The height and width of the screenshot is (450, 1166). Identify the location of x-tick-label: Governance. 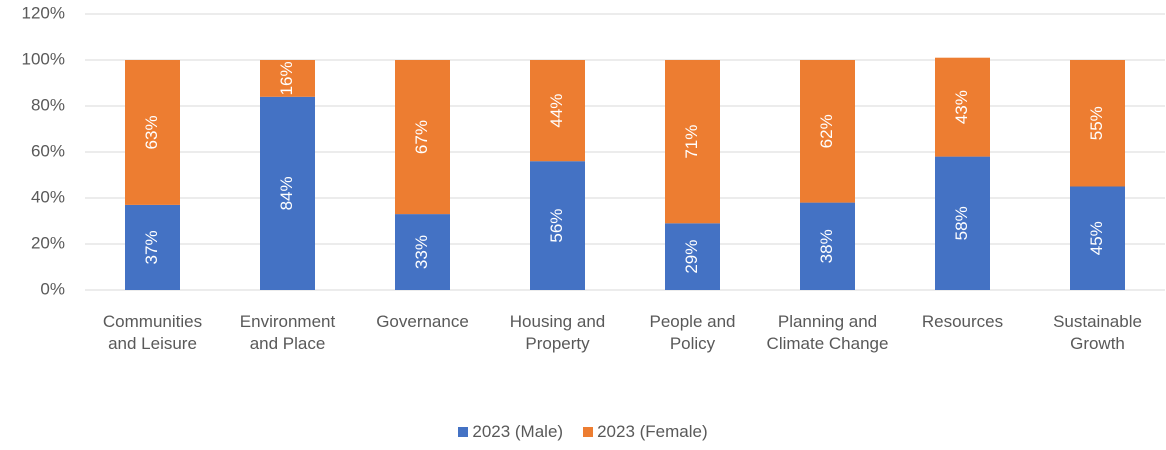
(422, 321).